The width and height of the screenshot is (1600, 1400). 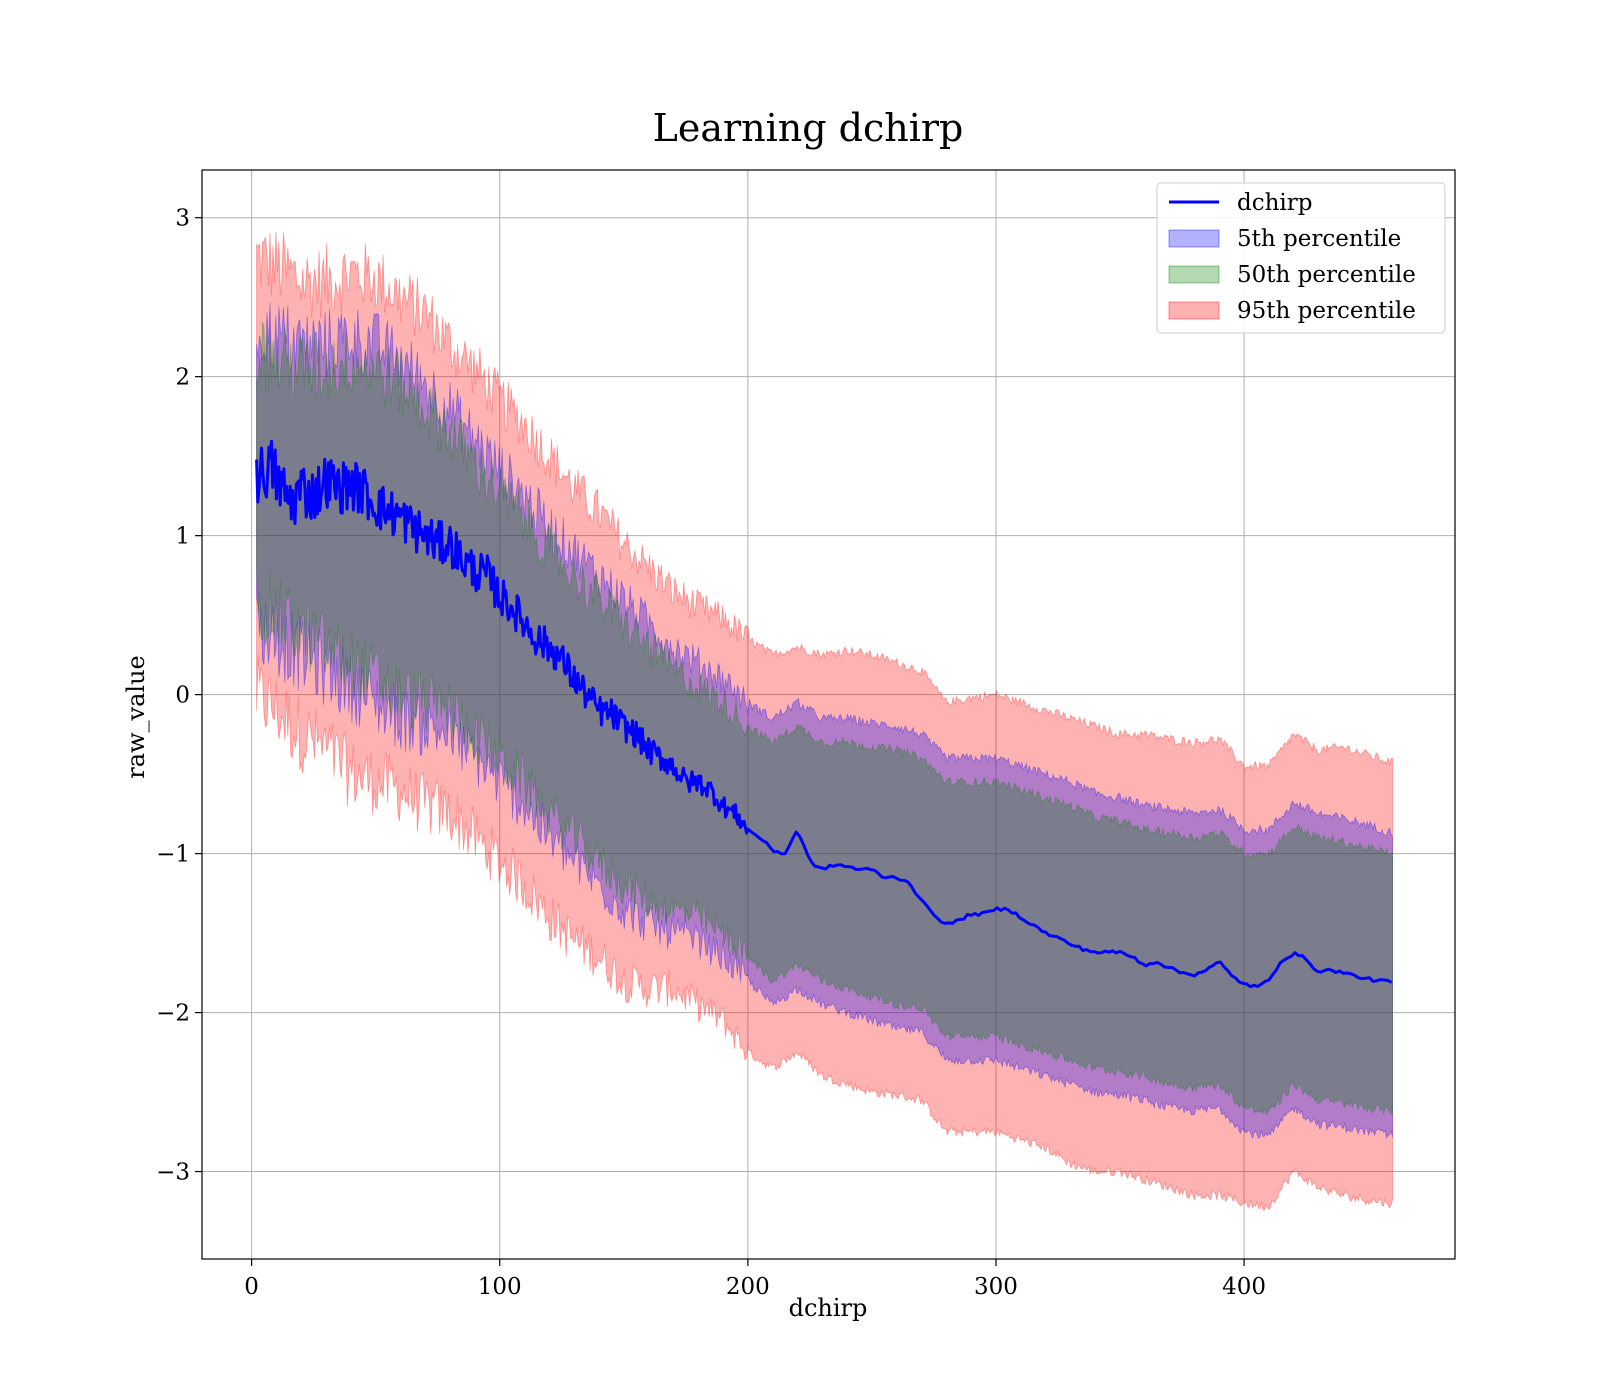 I want to click on x-axis-label: dchirp, so click(x=828, y=1308).